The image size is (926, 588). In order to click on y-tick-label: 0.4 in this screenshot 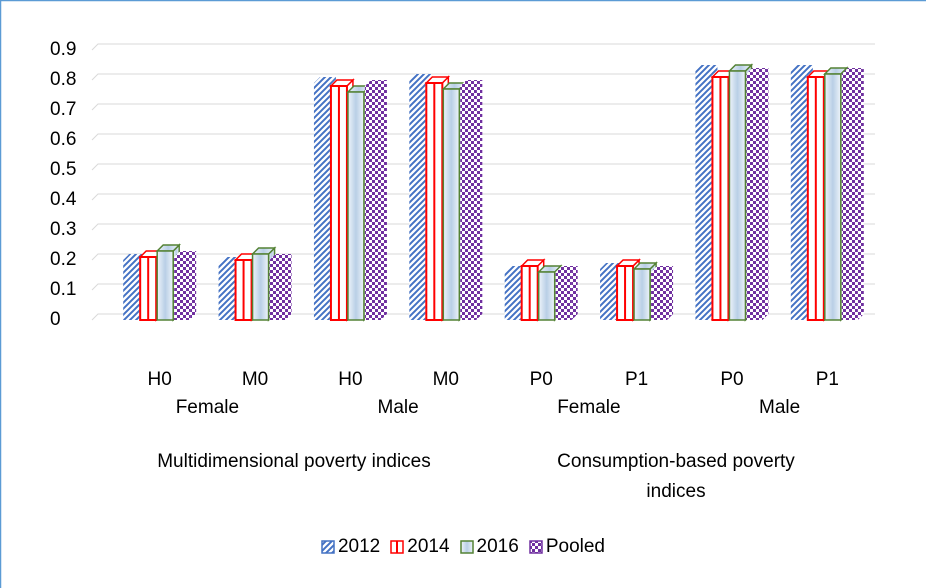, I will do `click(63, 199)`.